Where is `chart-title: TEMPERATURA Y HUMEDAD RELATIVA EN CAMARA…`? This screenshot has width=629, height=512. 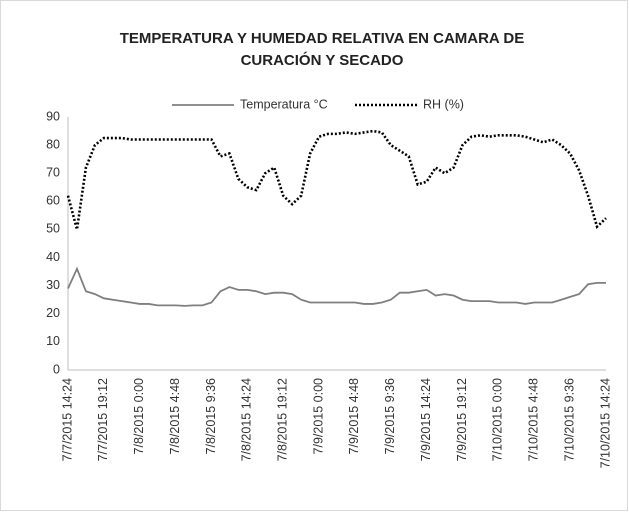
chart-title: TEMPERATURA Y HUMEDAD RELATIVA EN CAMARA… is located at coordinates (322, 49).